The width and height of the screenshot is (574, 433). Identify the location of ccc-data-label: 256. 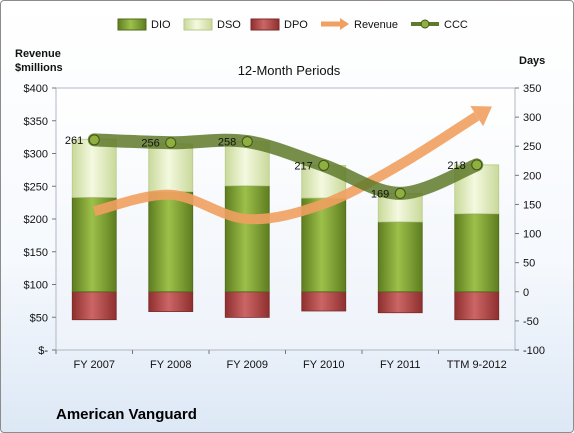
(150, 144).